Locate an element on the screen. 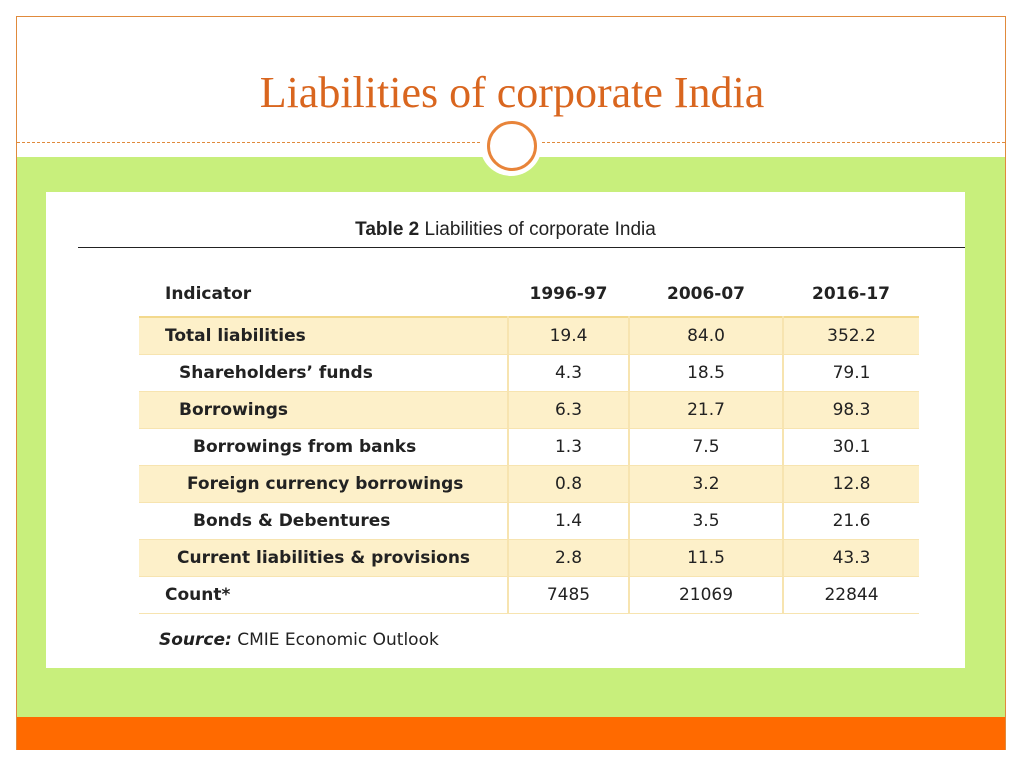 This screenshot has height=768, width=1024. table-source: Source: CMIE Economic Outlook is located at coordinates (299, 640).